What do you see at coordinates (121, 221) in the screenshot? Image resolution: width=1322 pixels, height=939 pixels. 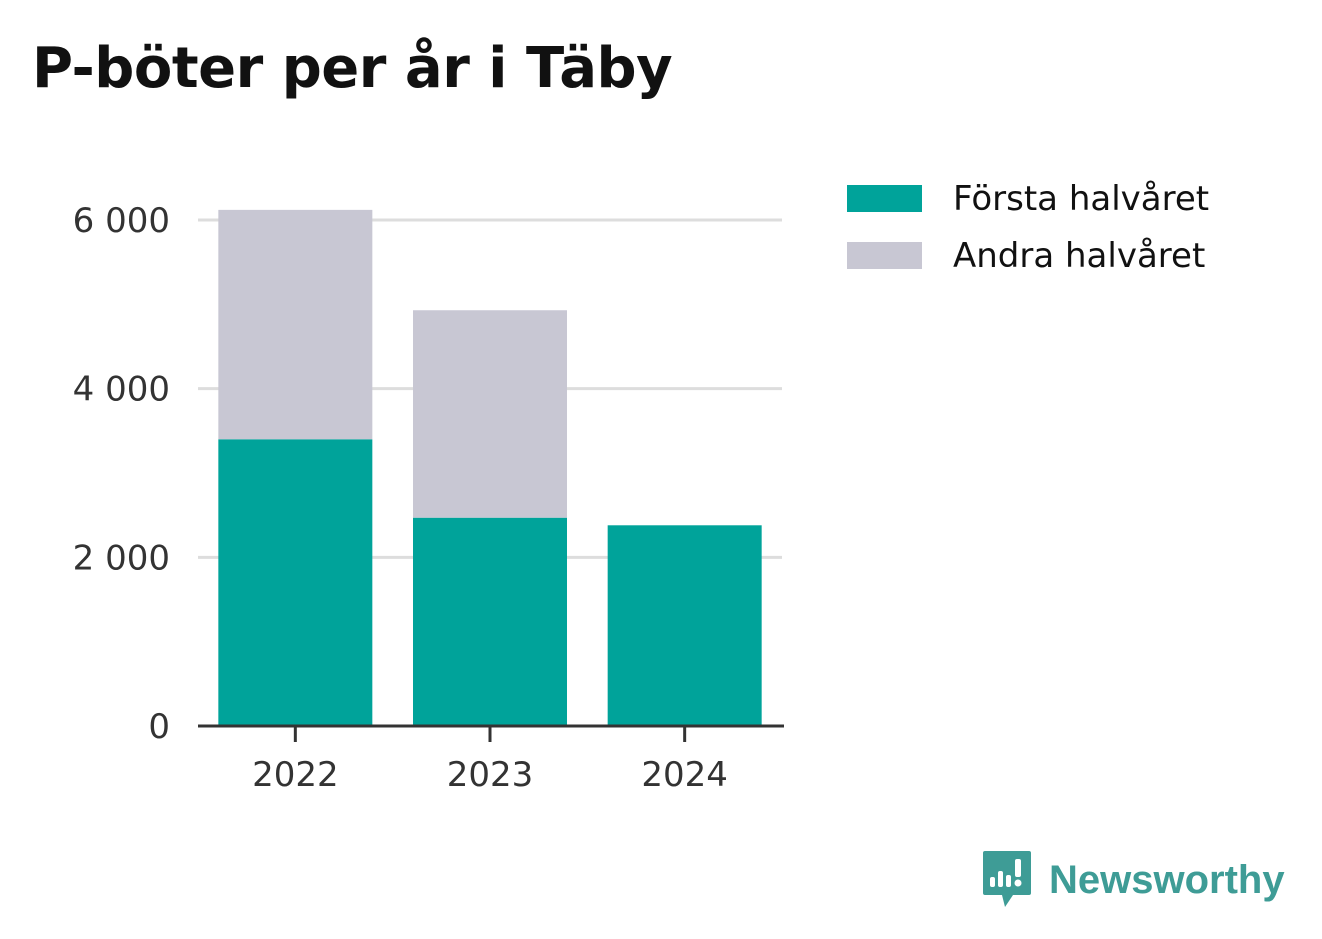 I see `y-tick-label: 6 000` at bounding box center [121, 221].